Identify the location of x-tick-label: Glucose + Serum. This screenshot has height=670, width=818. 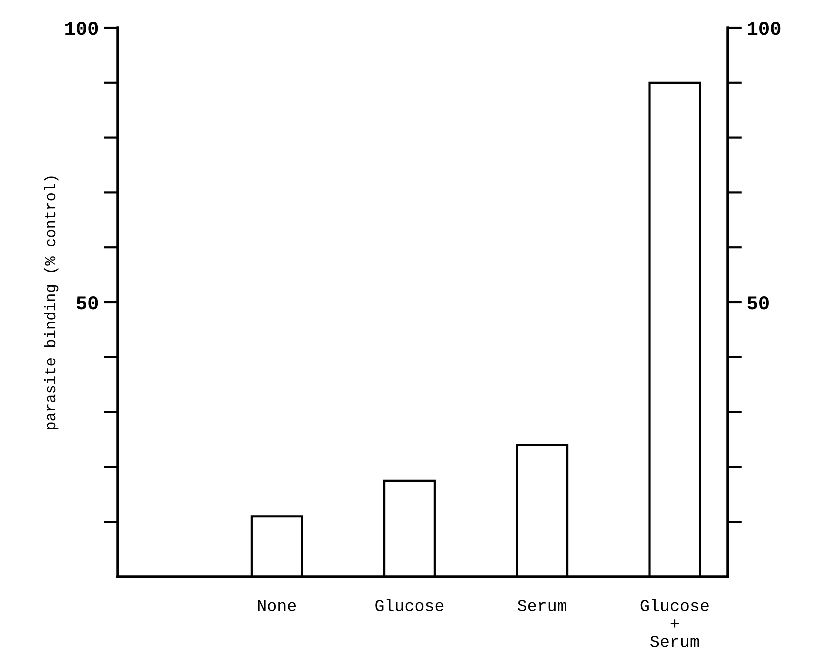
(674, 623).